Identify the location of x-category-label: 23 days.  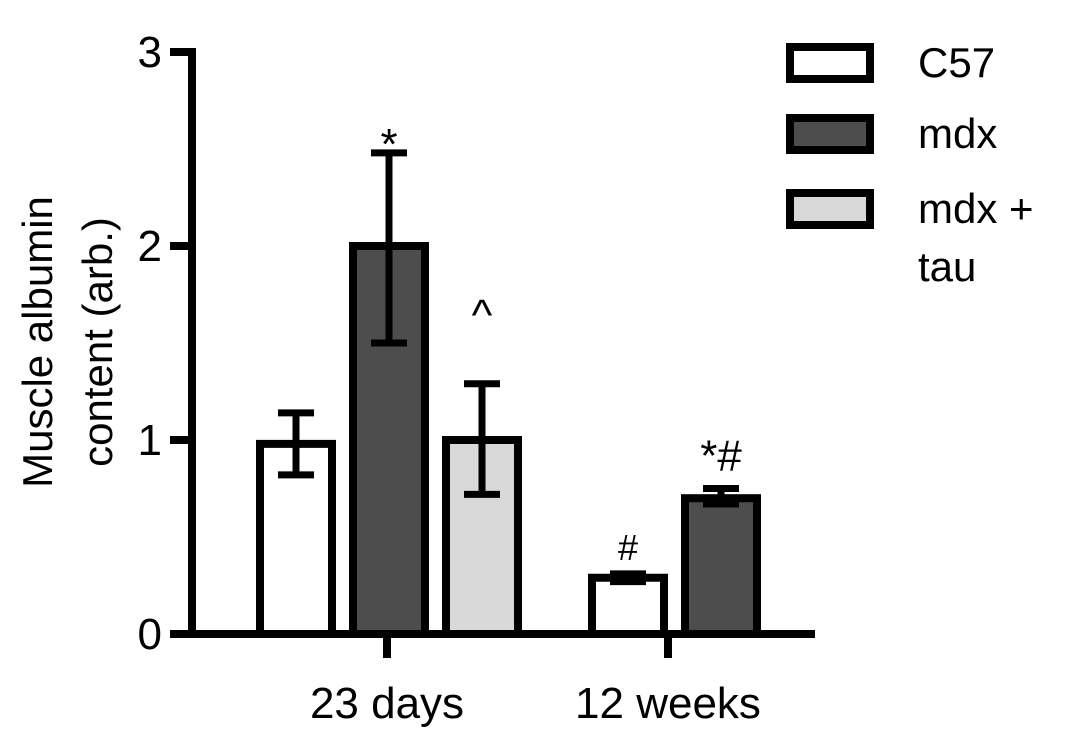
(387, 703).